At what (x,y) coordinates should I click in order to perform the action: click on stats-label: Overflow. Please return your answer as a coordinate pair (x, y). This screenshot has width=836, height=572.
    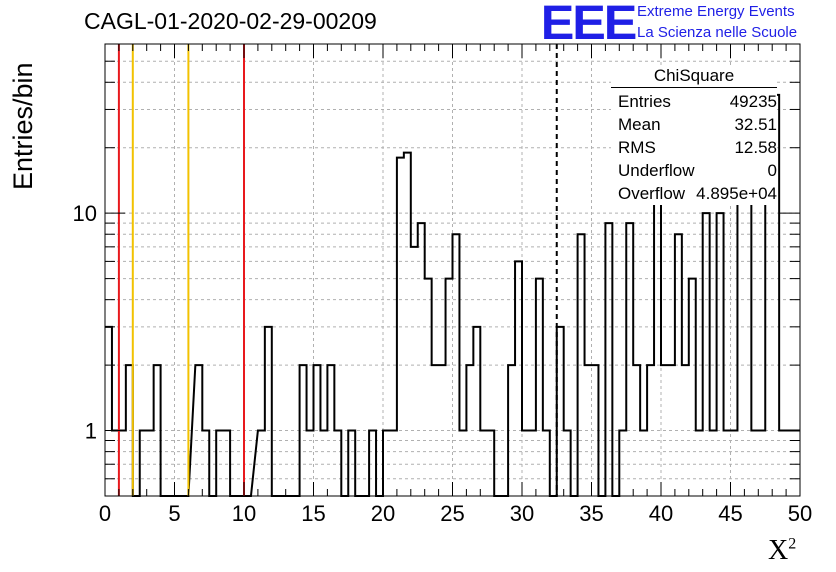
    Looking at the image, I should click on (652, 193).